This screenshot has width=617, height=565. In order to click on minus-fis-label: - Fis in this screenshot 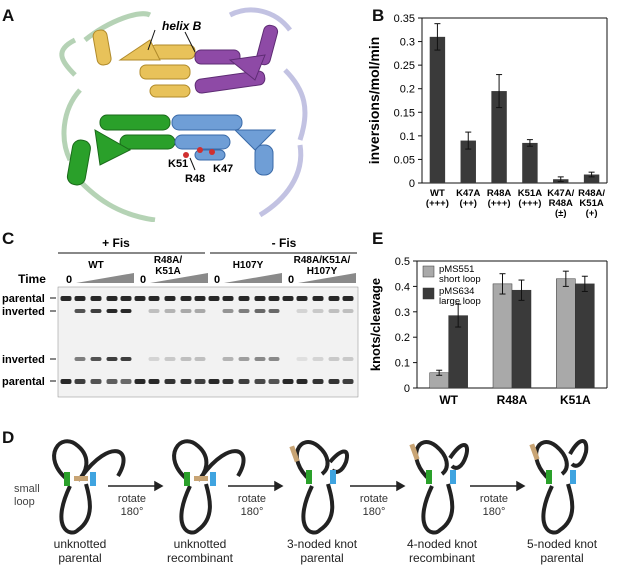, I will do `click(284, 243)`.